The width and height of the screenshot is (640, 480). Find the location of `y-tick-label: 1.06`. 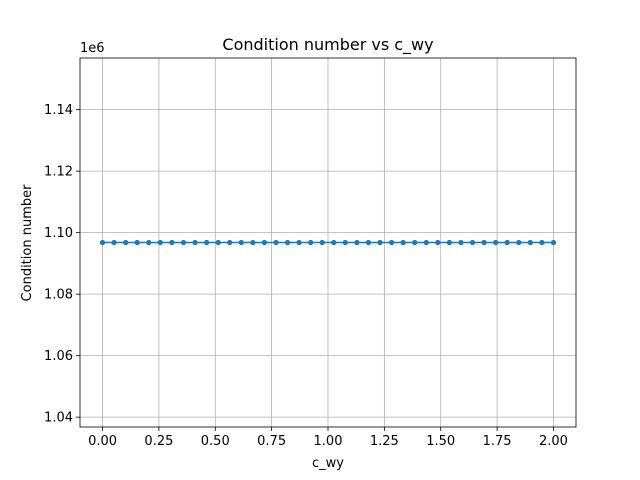

y-tick-label: 1.06 is located at coordinates (58, 356).